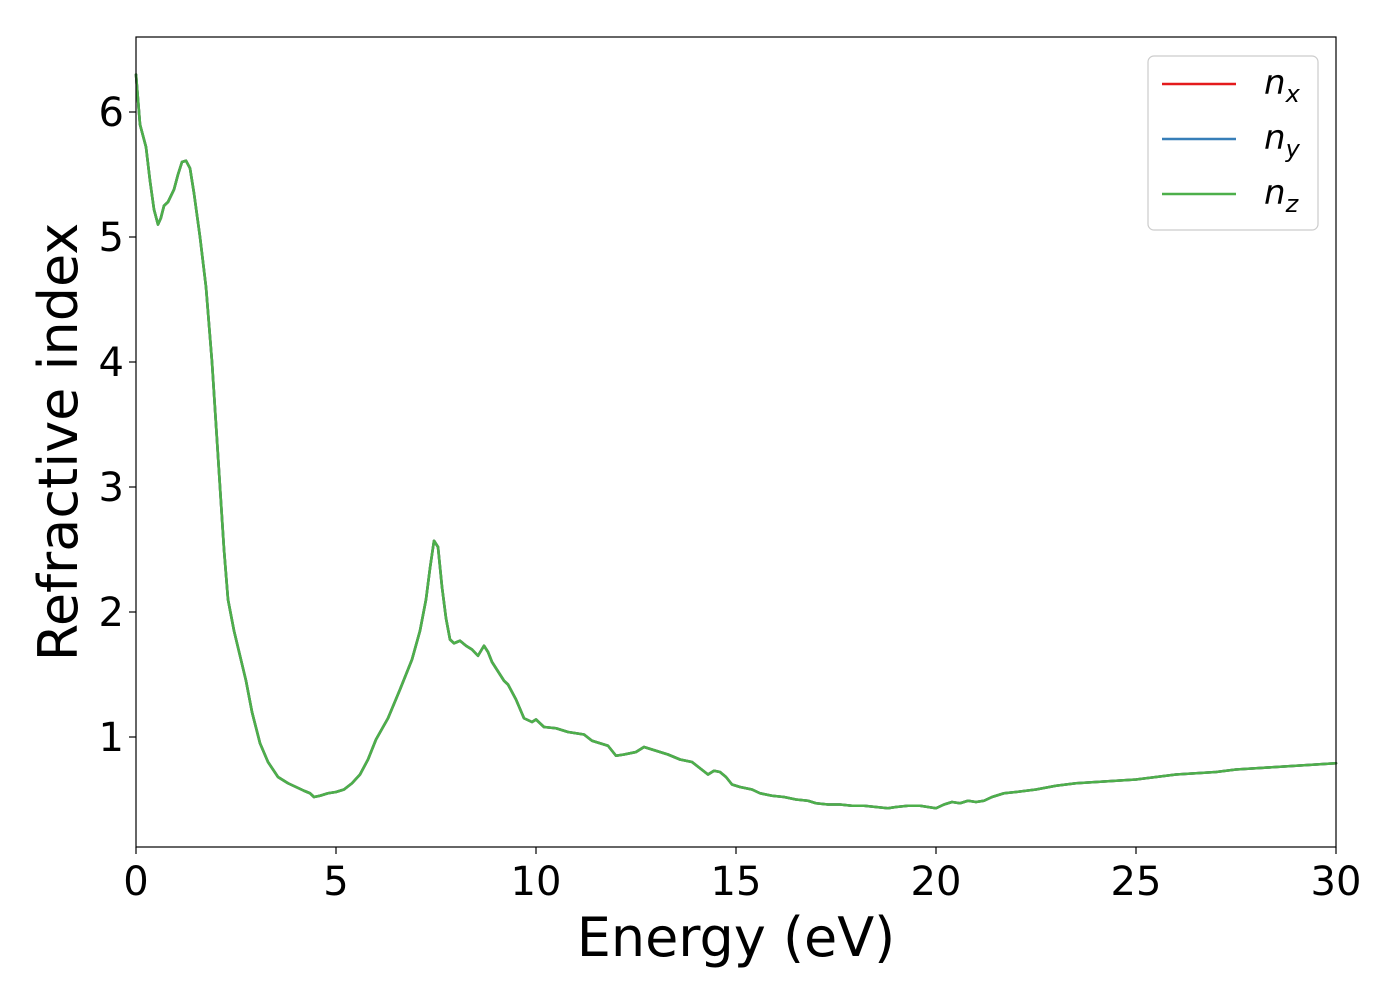  Describe the element at coordinates (111, 738) in the screenshot. I see `y-tick-label: 1` at that location.